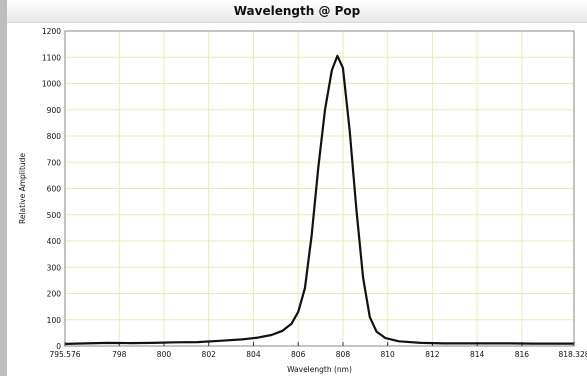 The height and width of the screenshot is (376, 587). I want to click on chart-title-bar: Wavelength @ Pop, so click(297, 11).